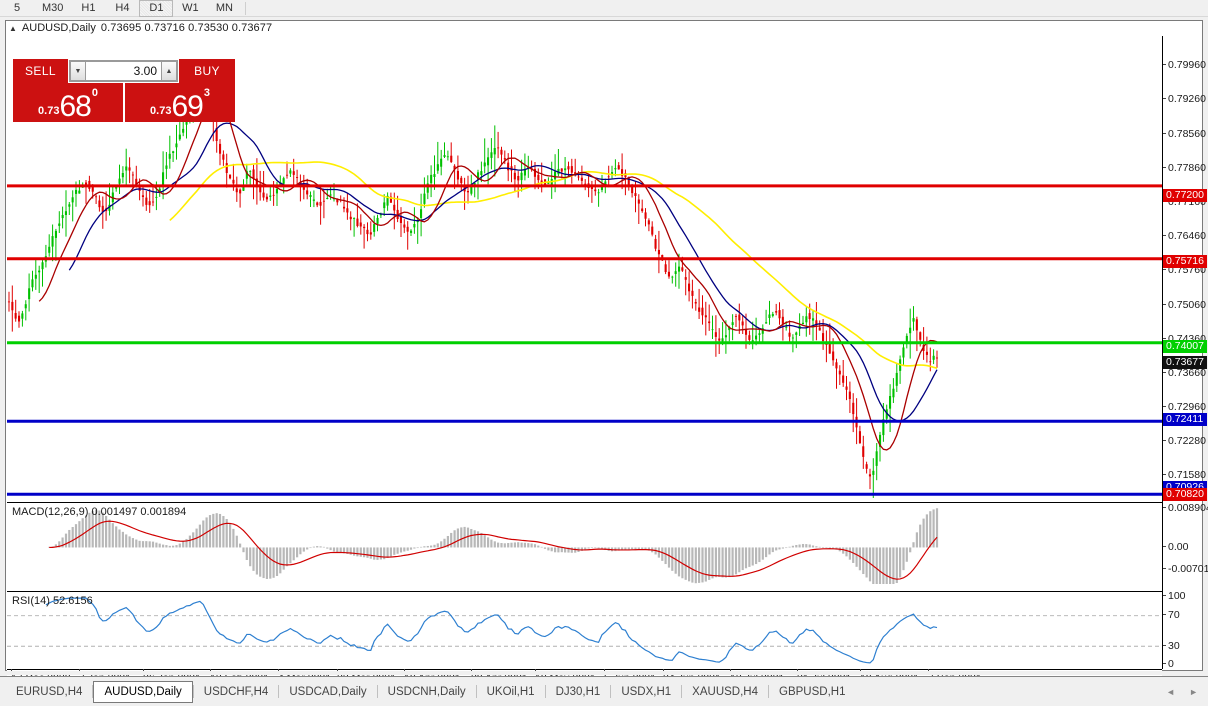  What do you see at coordinates (124, 102) in the screenshot?
I see `oct-price-row: 0.73 68 0 0.73 69 3` at bounding box center [124, 102].